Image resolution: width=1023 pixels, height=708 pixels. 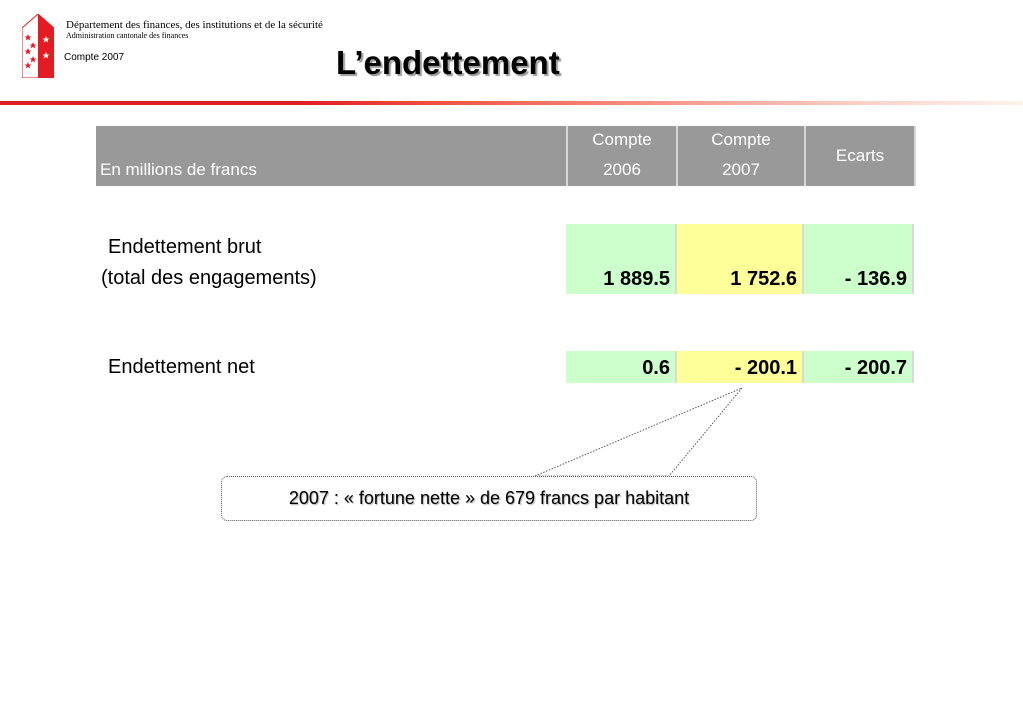 I want to click on gross-debt-2007-value: 1 752.6, so click(x=740, y=259).